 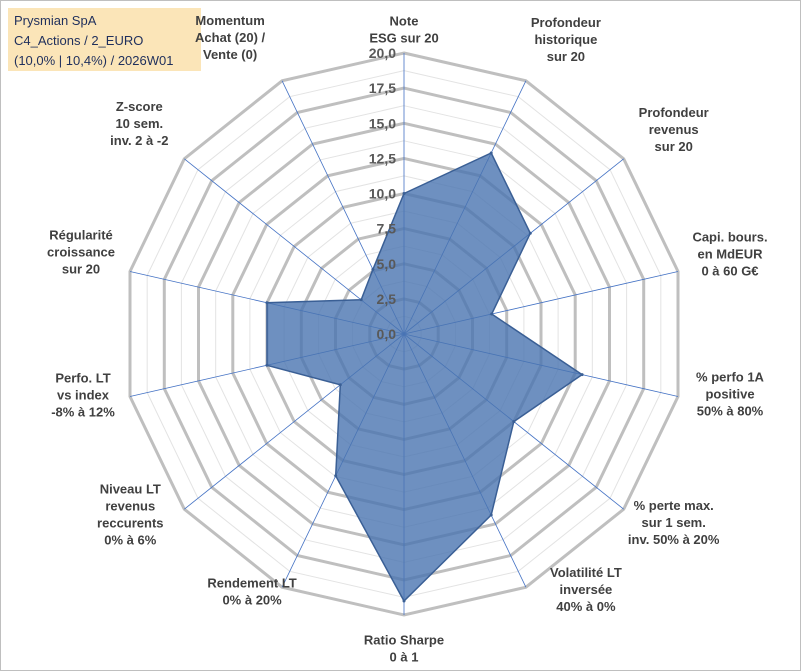 I want to click on tick-label: 0,0, so click(x=387, y=334).